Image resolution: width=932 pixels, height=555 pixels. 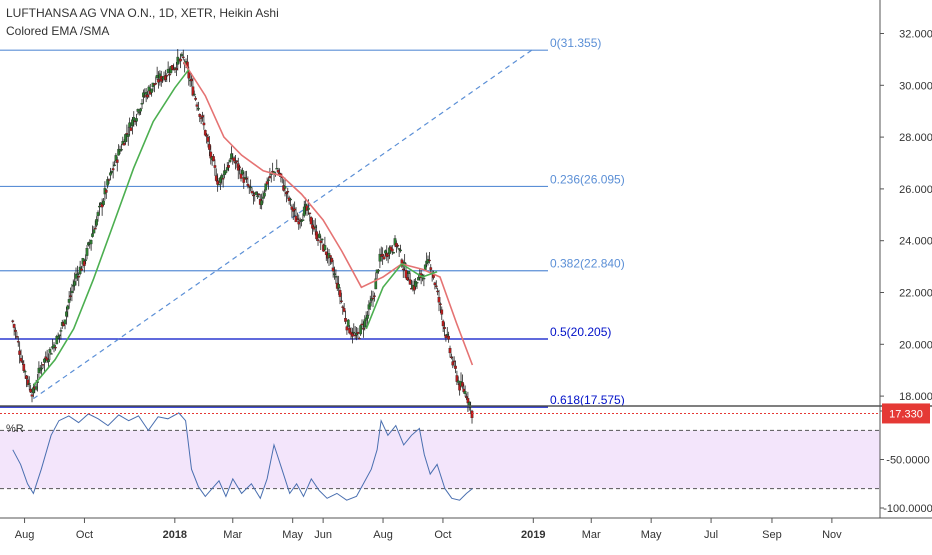 I want to click on time-tick-label: Sep, so click(x=772, y=535).